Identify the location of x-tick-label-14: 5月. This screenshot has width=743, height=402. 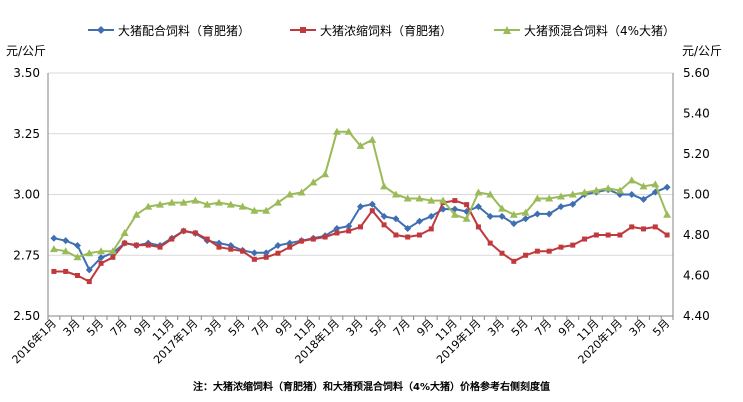
(378, 328).